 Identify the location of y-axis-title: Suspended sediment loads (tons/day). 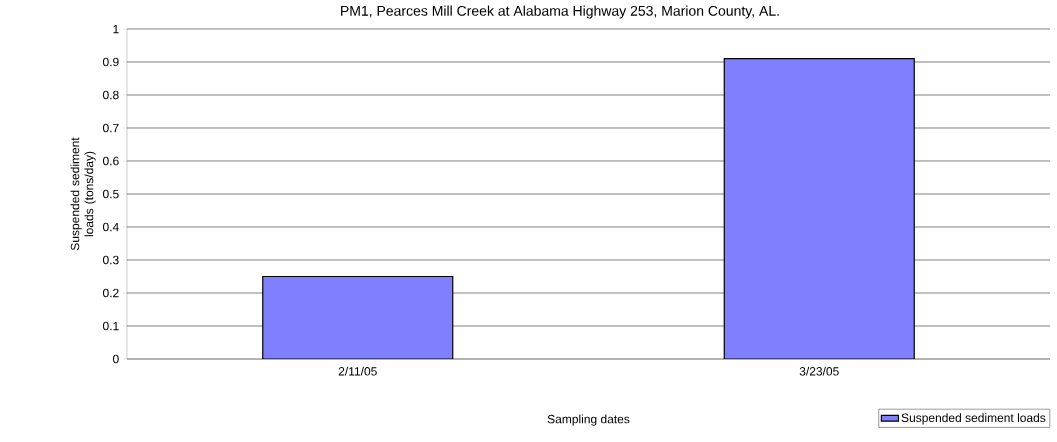
(83, 194).